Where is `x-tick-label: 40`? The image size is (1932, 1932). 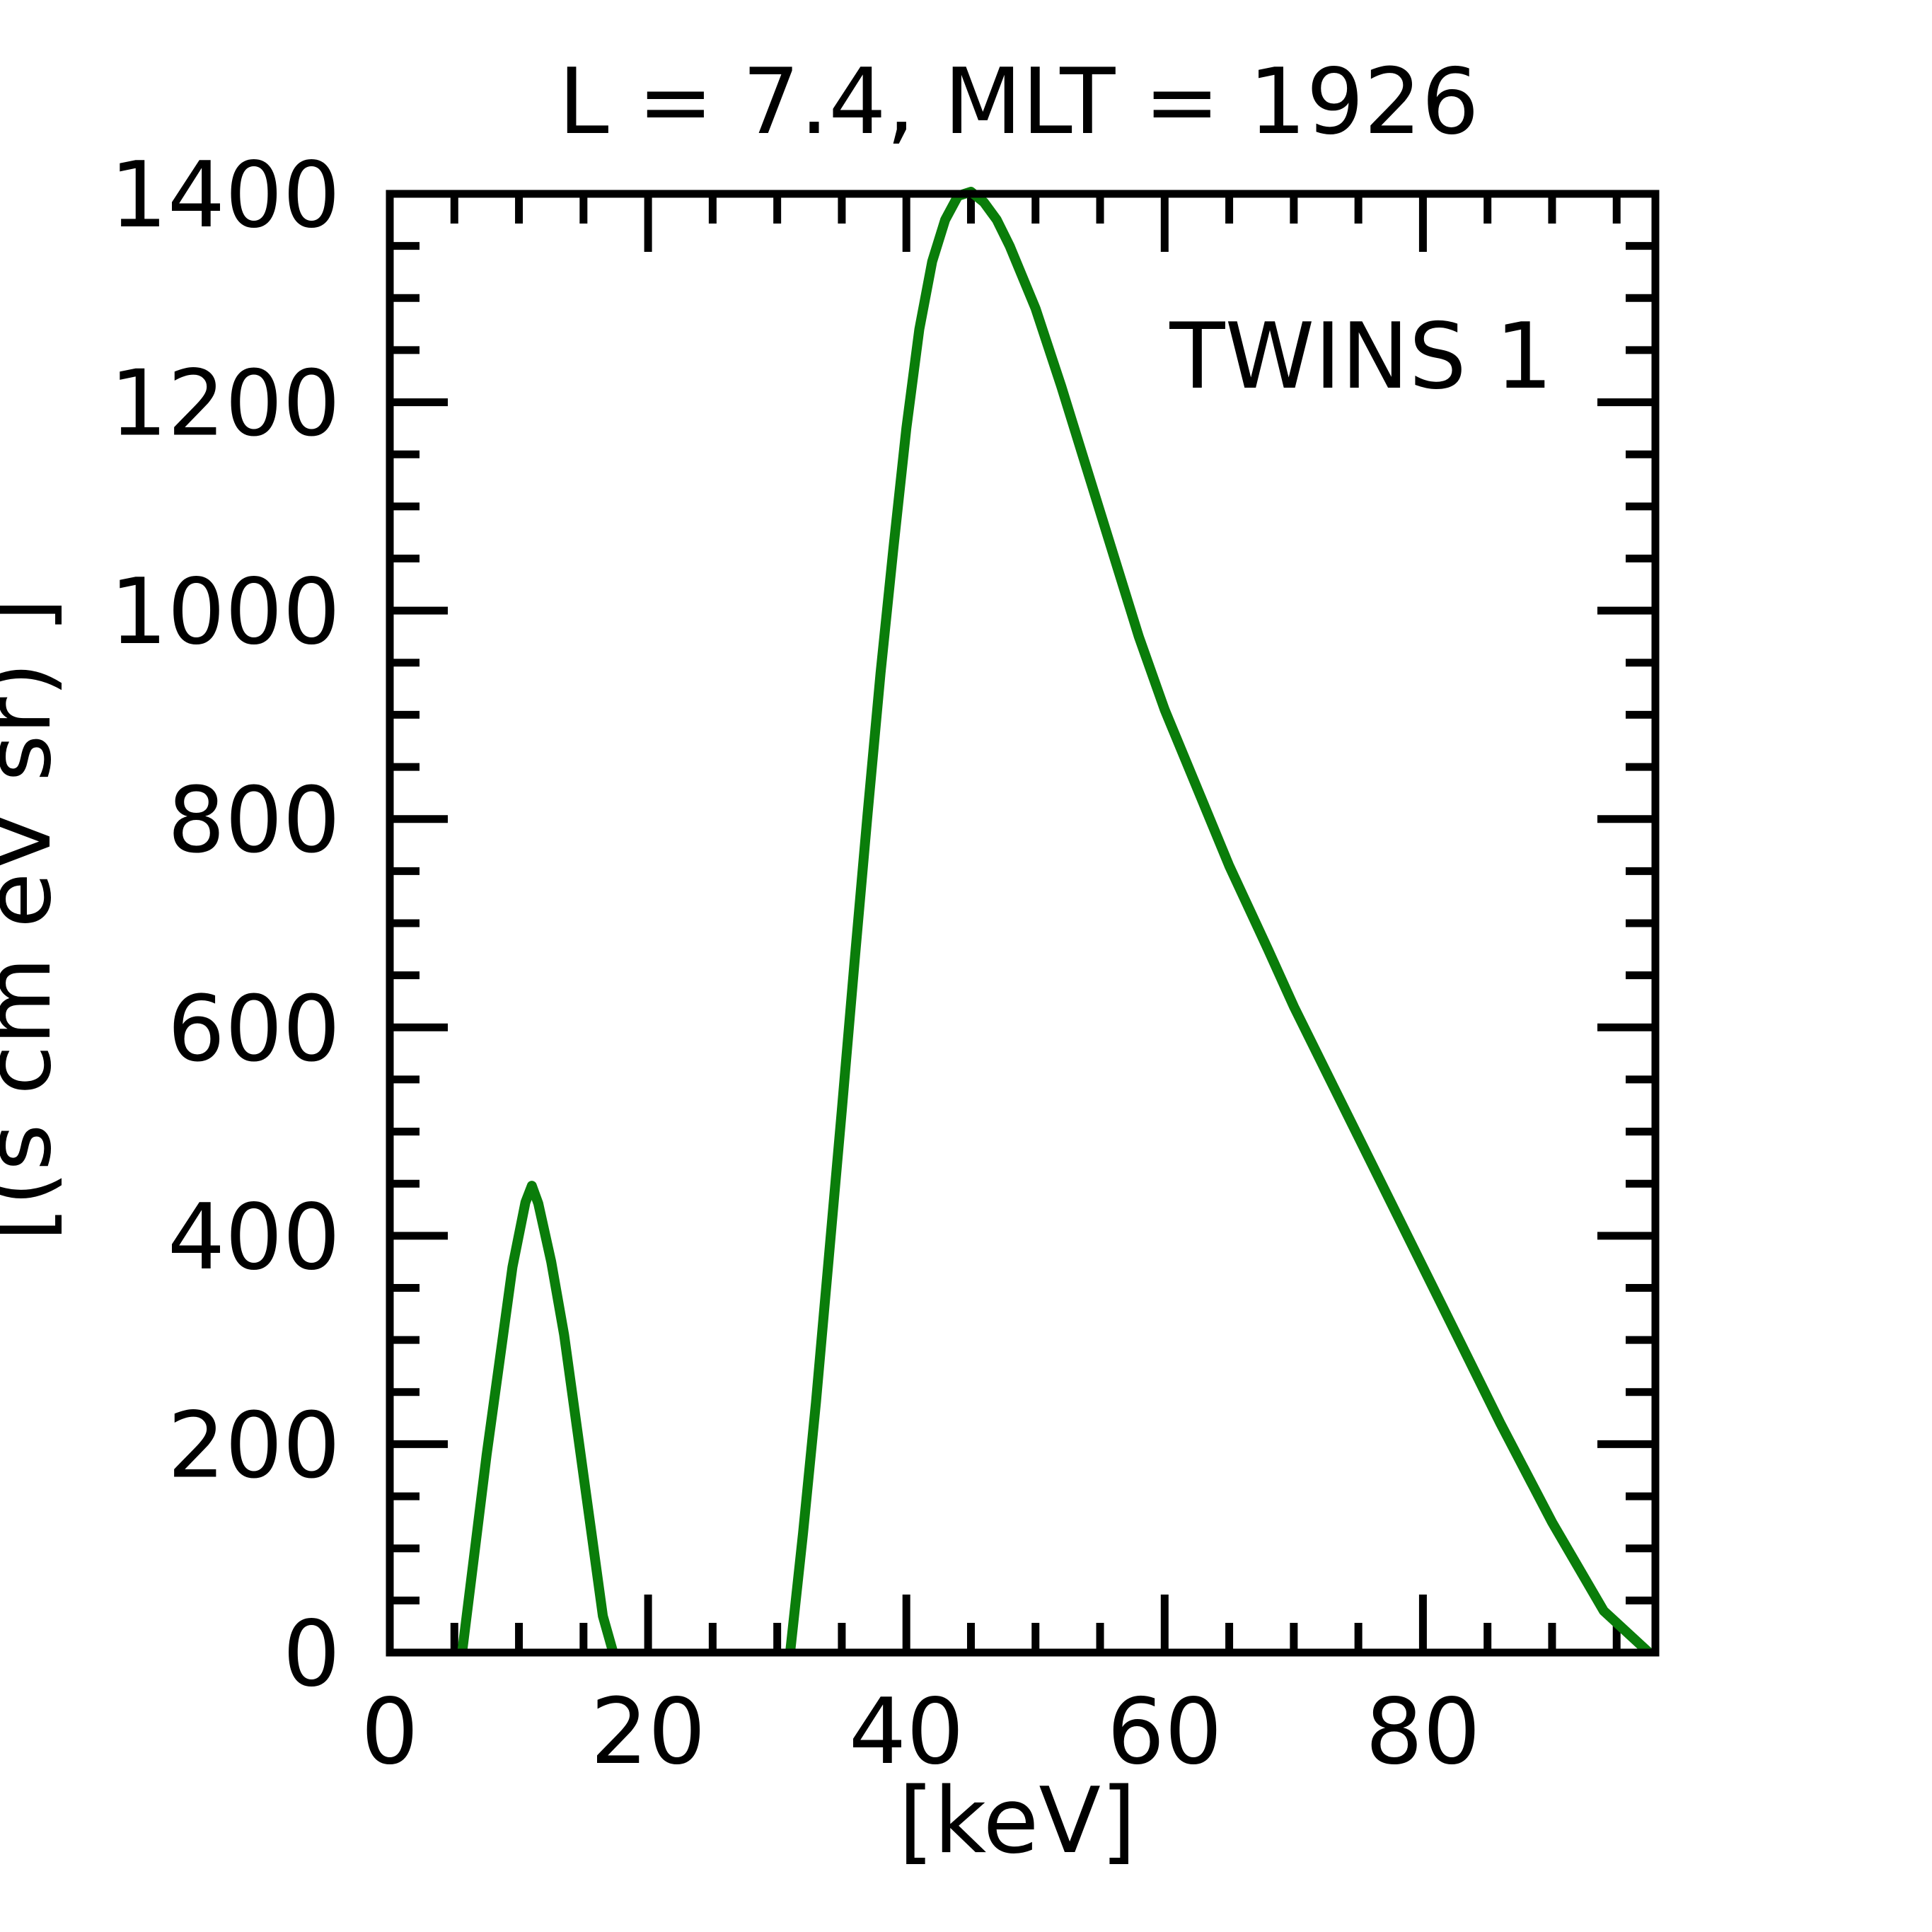 x-tick-label: 40 is located at coordinates (906, 1732).